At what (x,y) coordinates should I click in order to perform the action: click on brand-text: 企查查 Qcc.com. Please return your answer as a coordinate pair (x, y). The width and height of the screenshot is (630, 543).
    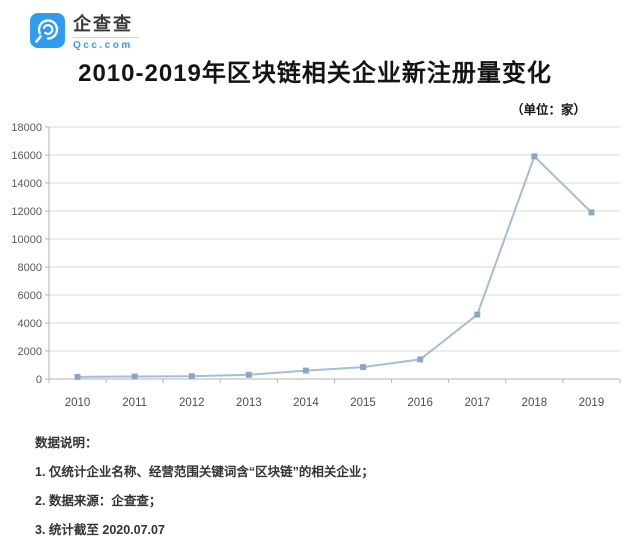
    Looking at the image, I should click on (106, 32).